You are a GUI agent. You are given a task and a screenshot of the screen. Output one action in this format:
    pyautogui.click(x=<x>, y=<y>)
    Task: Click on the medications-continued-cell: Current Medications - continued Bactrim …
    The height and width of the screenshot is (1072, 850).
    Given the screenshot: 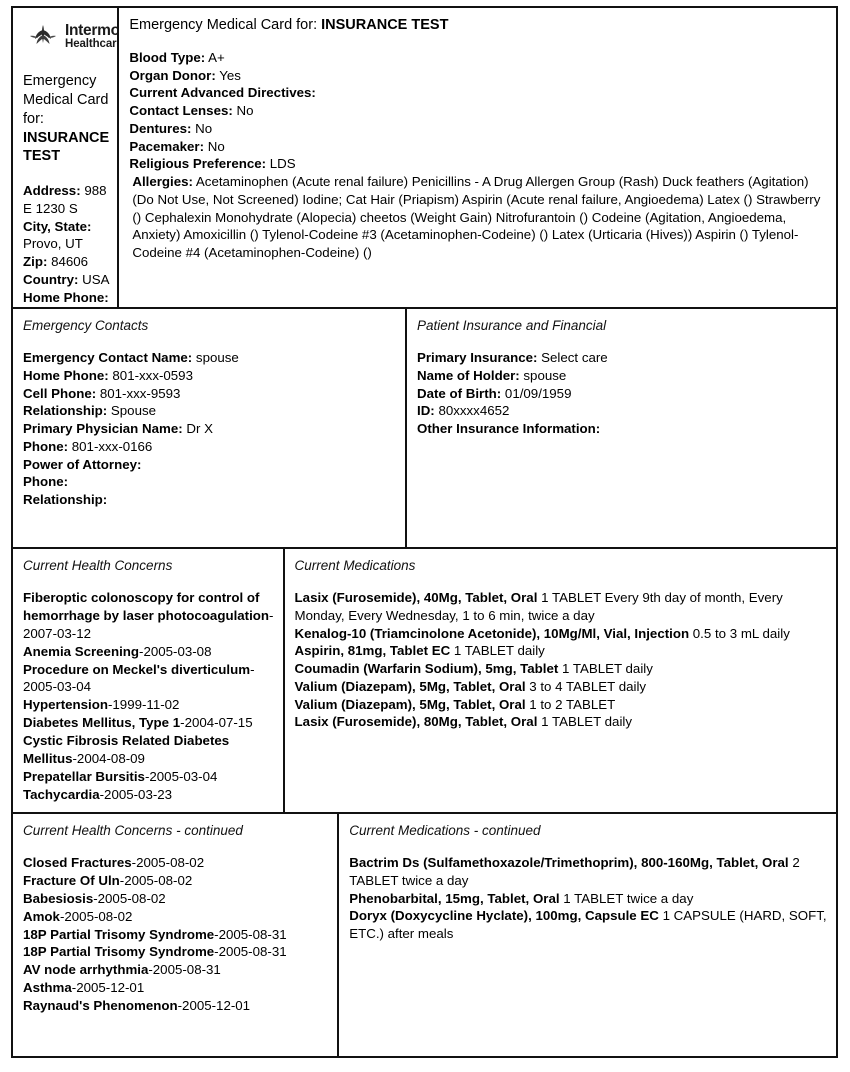 What is the action you would take?
    pyautogui.click(x=587, y=935)
    